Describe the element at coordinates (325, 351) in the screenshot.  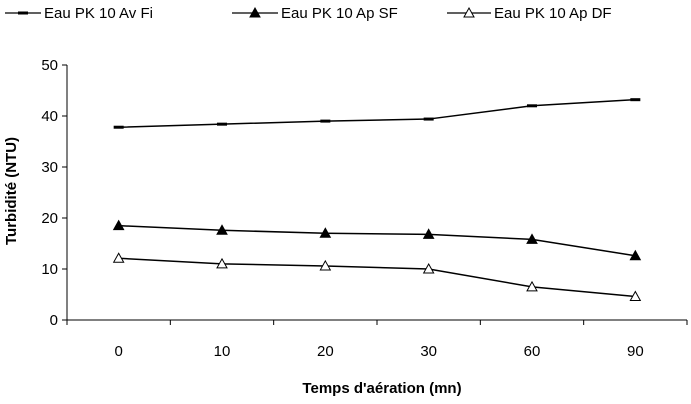
I see `x-tick-label: 20` at that location.